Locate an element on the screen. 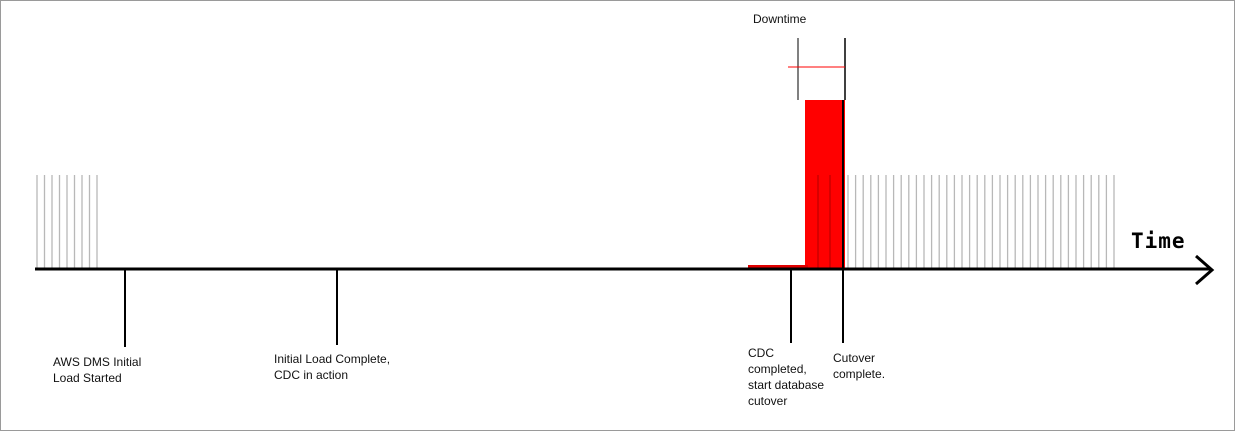 The image size is (1235, 431). downtime-block is located at coordinates (825, 185).